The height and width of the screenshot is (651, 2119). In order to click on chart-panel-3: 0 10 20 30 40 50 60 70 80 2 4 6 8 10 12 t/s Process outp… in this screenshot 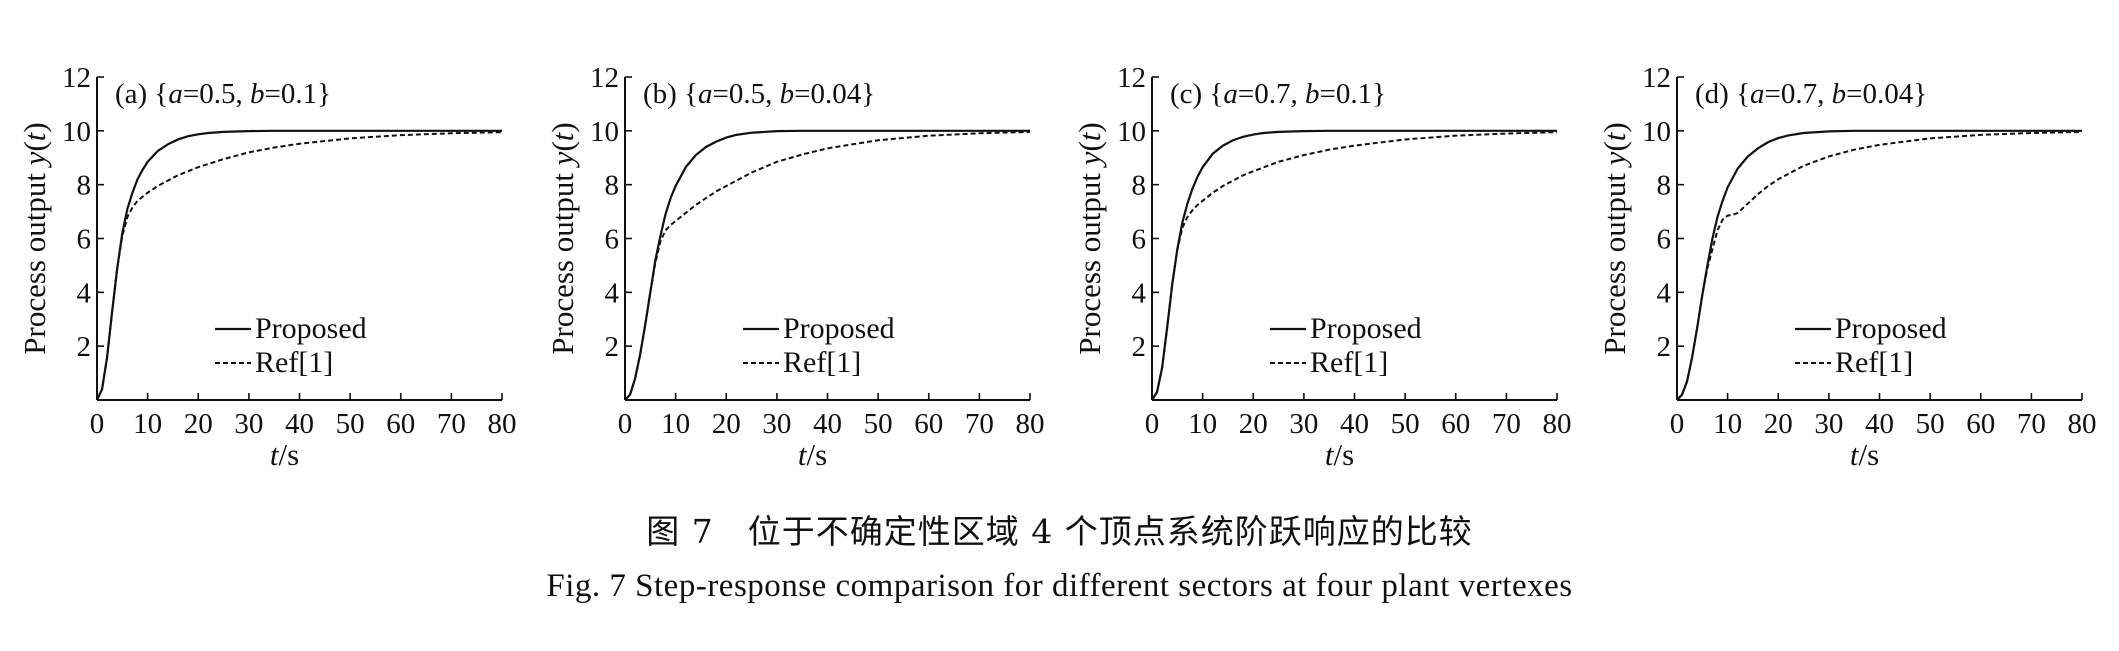, I will do `click(1322, 267)`.